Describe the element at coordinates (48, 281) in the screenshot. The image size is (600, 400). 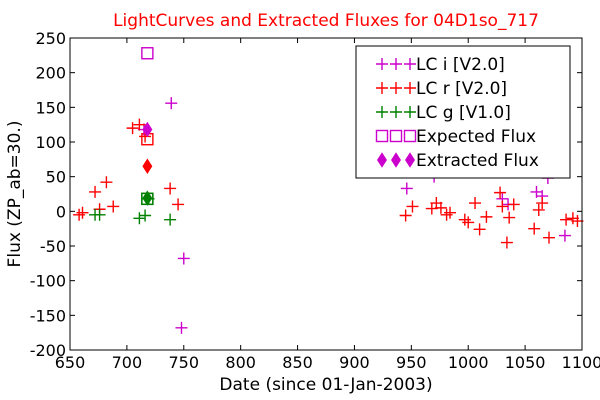
I see `y-tick-label: -100` at that location.